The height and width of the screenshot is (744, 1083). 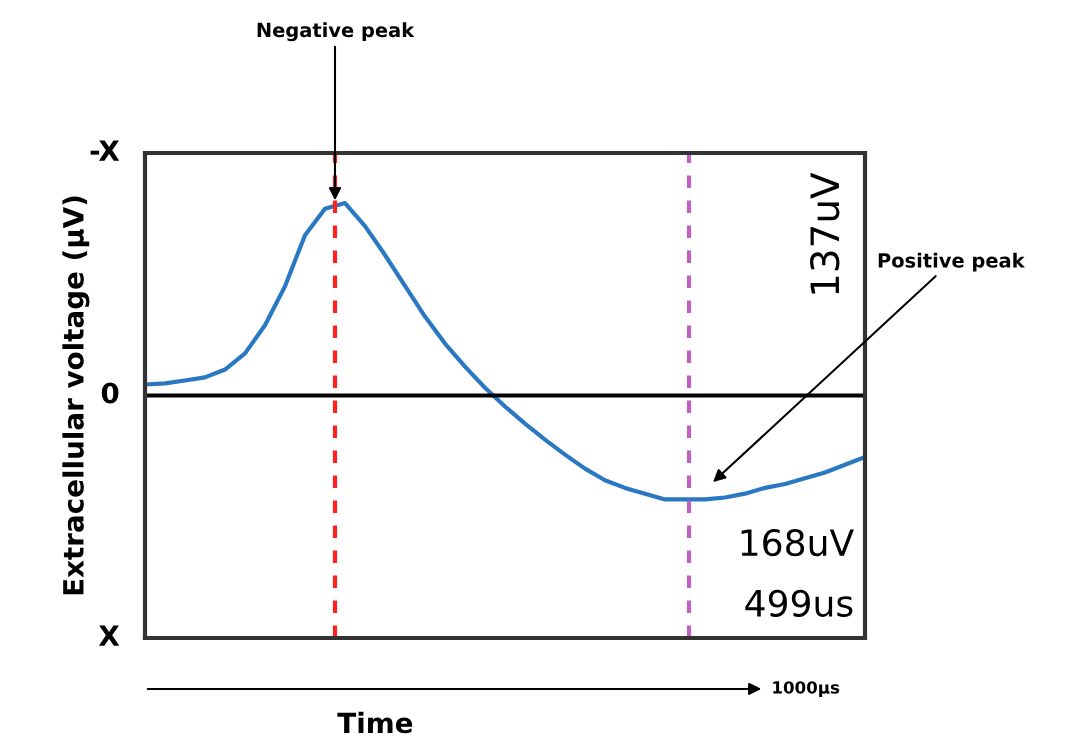 I want to click on text: 1000µs, so click(x=806, y=689).